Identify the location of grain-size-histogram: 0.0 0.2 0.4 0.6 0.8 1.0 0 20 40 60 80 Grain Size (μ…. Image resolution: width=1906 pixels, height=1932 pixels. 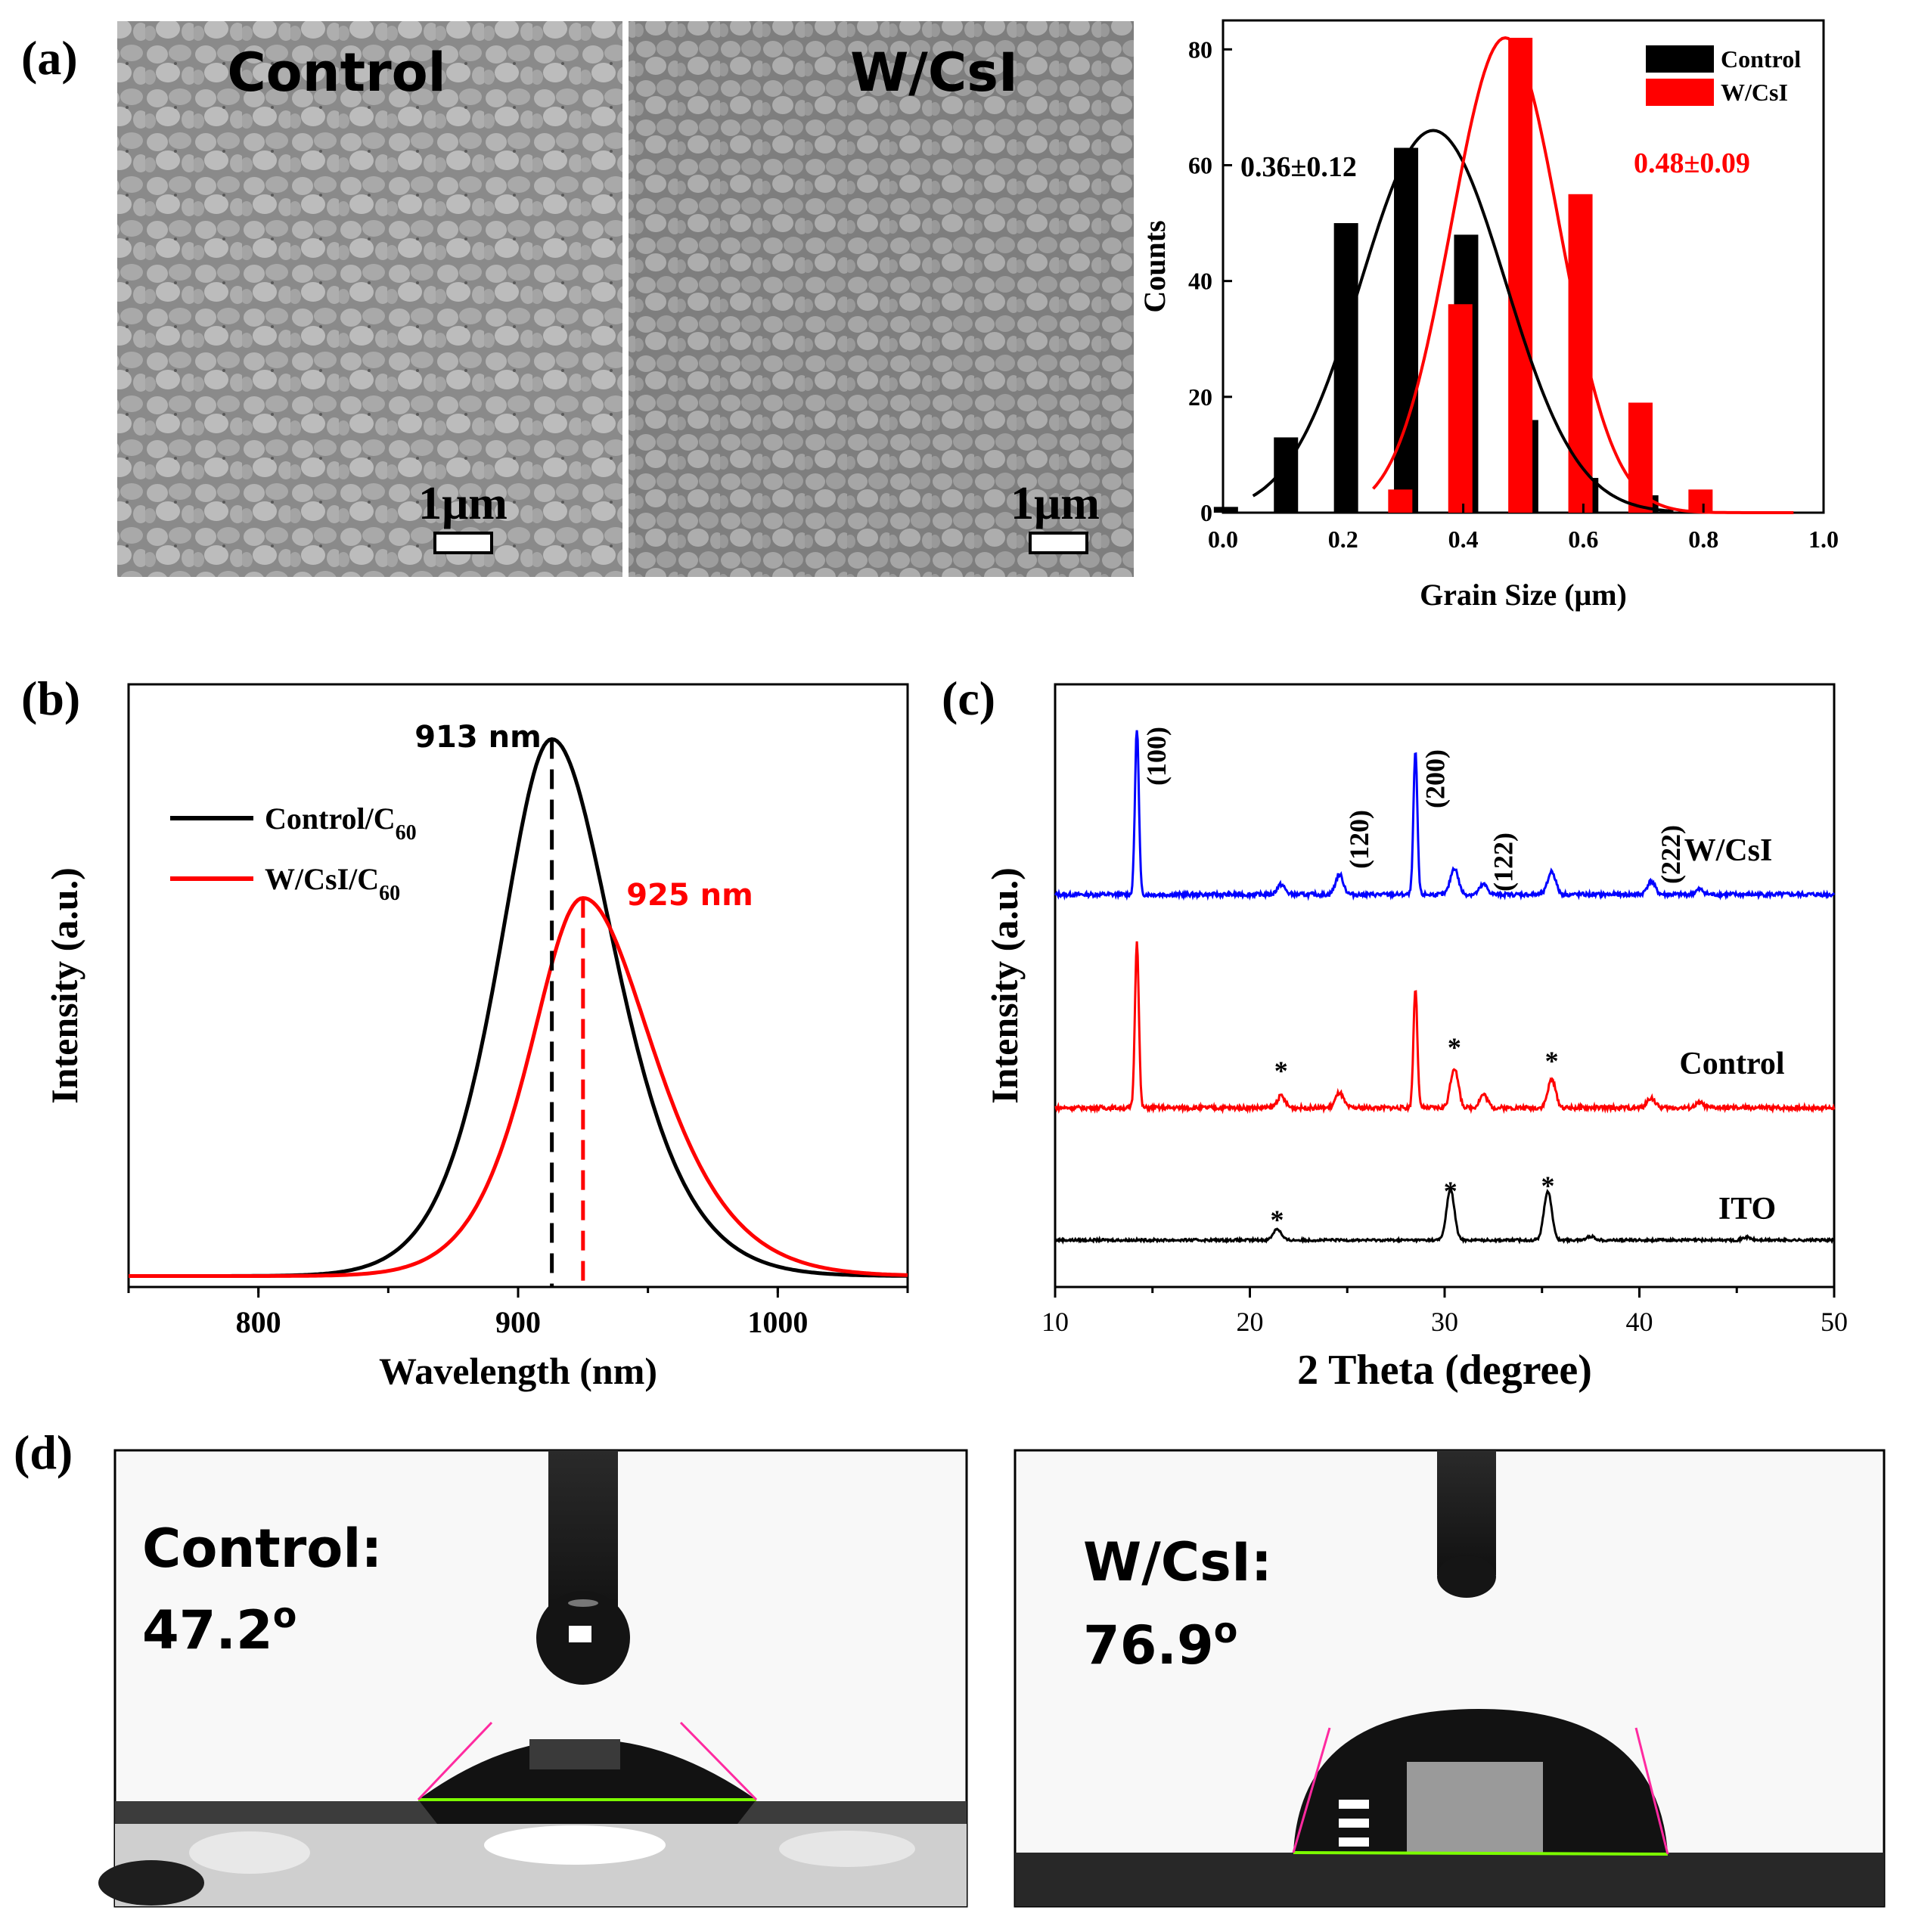
(1488, 316).